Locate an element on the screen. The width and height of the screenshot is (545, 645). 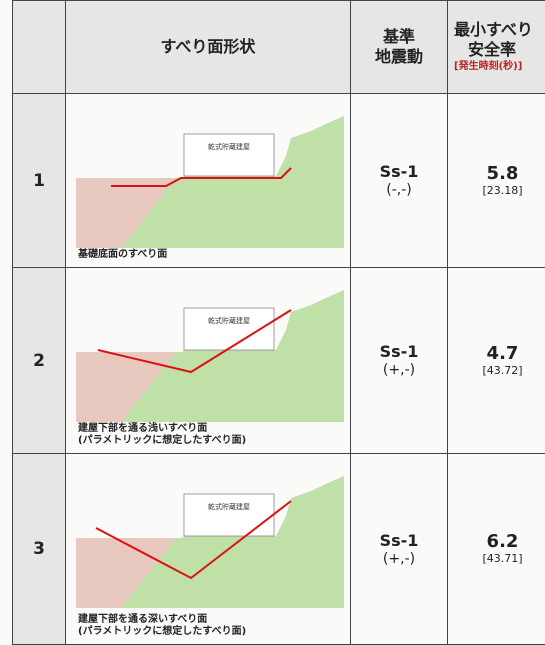
caption-line: 建屋下部を通る浅いすべり面 is located at coordinates (143, 428).